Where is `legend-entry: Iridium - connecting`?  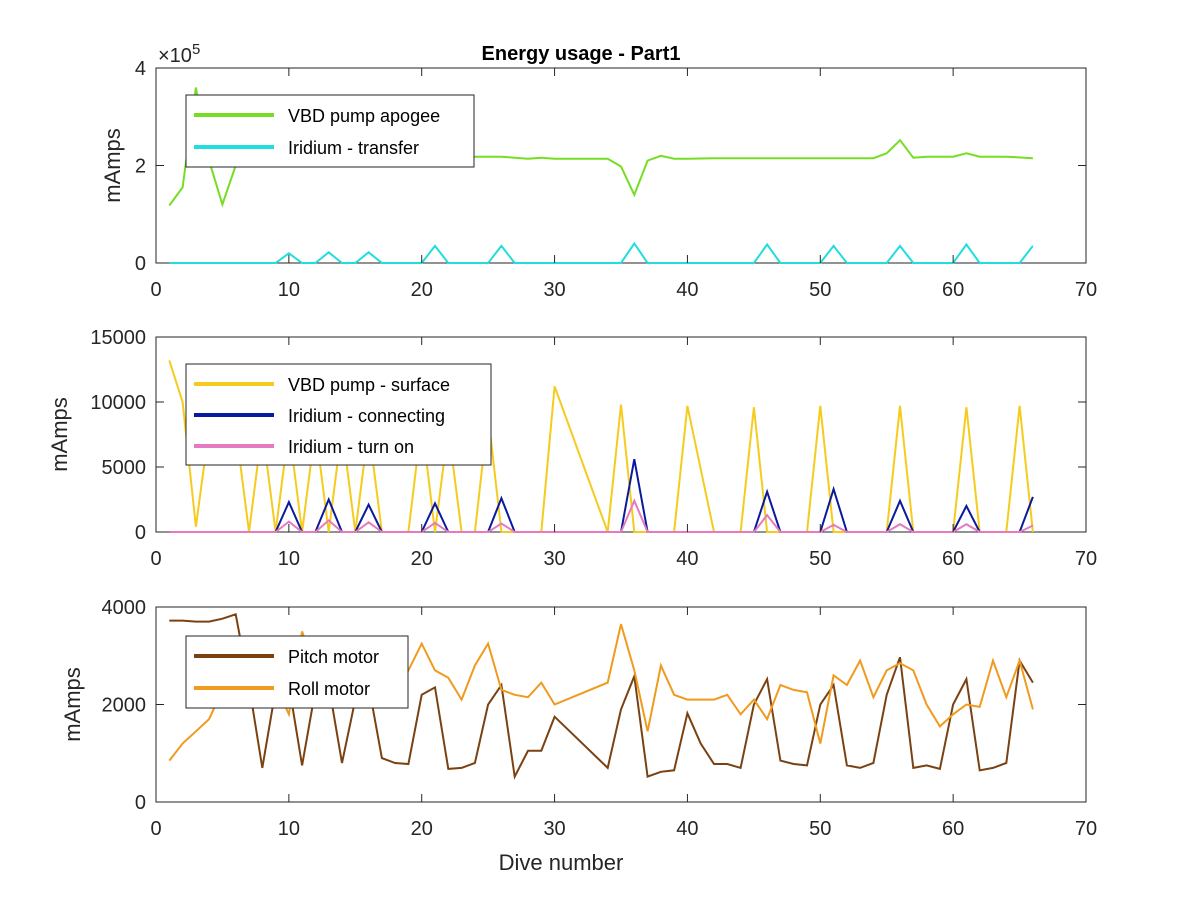 legend-entry: Iridium - connecting is located at coordinates (366, 416).